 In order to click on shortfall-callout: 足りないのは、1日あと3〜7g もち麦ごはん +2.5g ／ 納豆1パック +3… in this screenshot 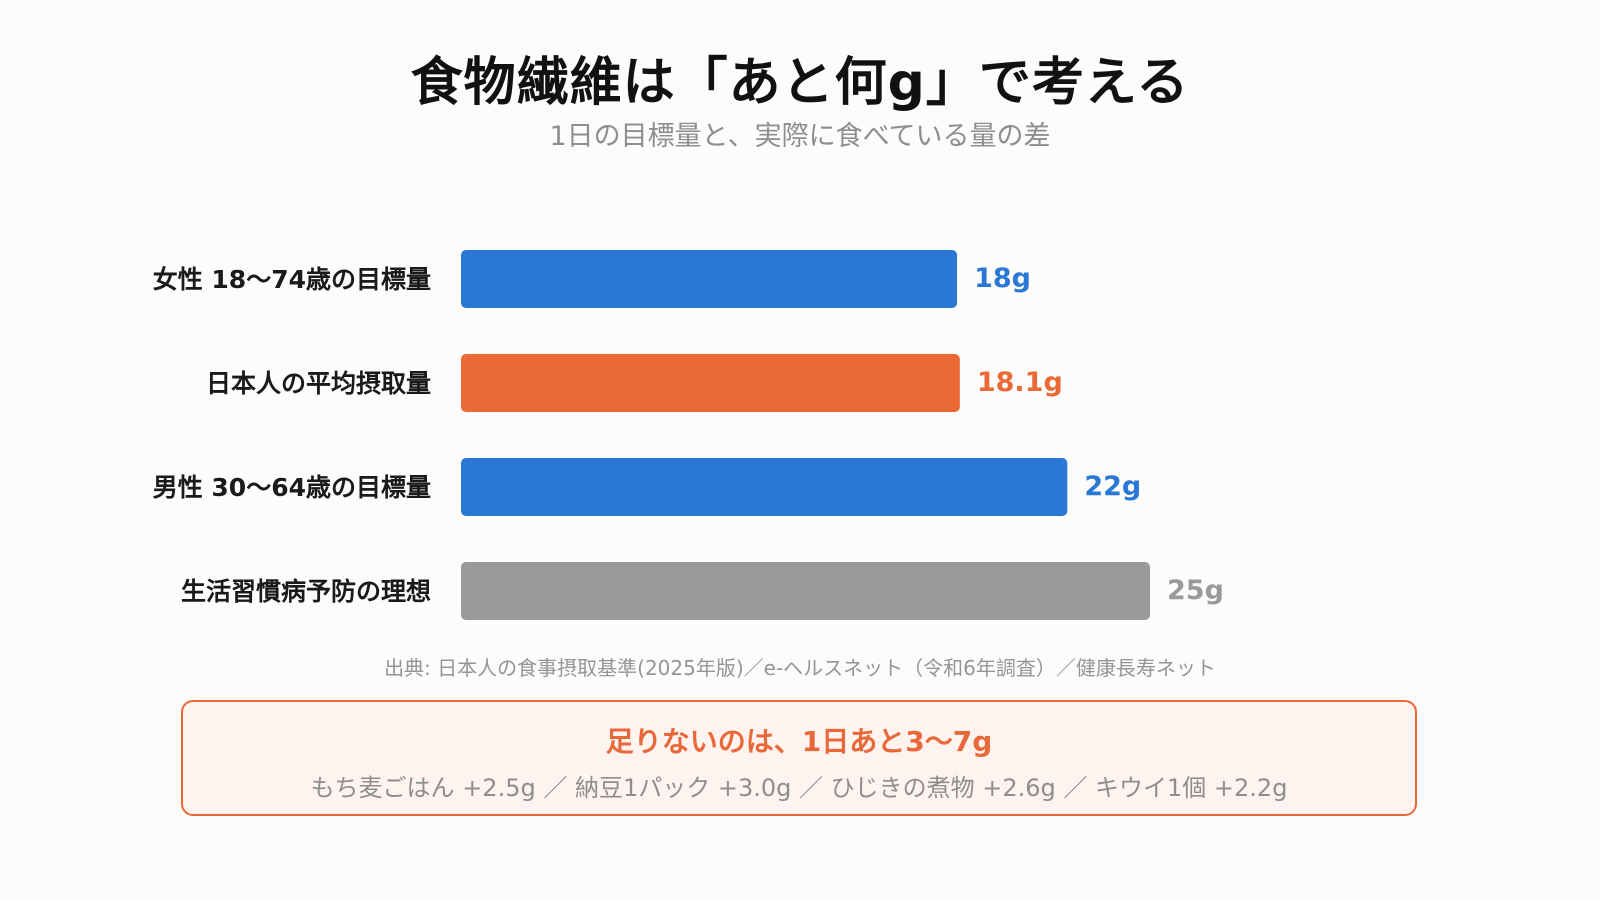, I will do `click(799, 758)`.